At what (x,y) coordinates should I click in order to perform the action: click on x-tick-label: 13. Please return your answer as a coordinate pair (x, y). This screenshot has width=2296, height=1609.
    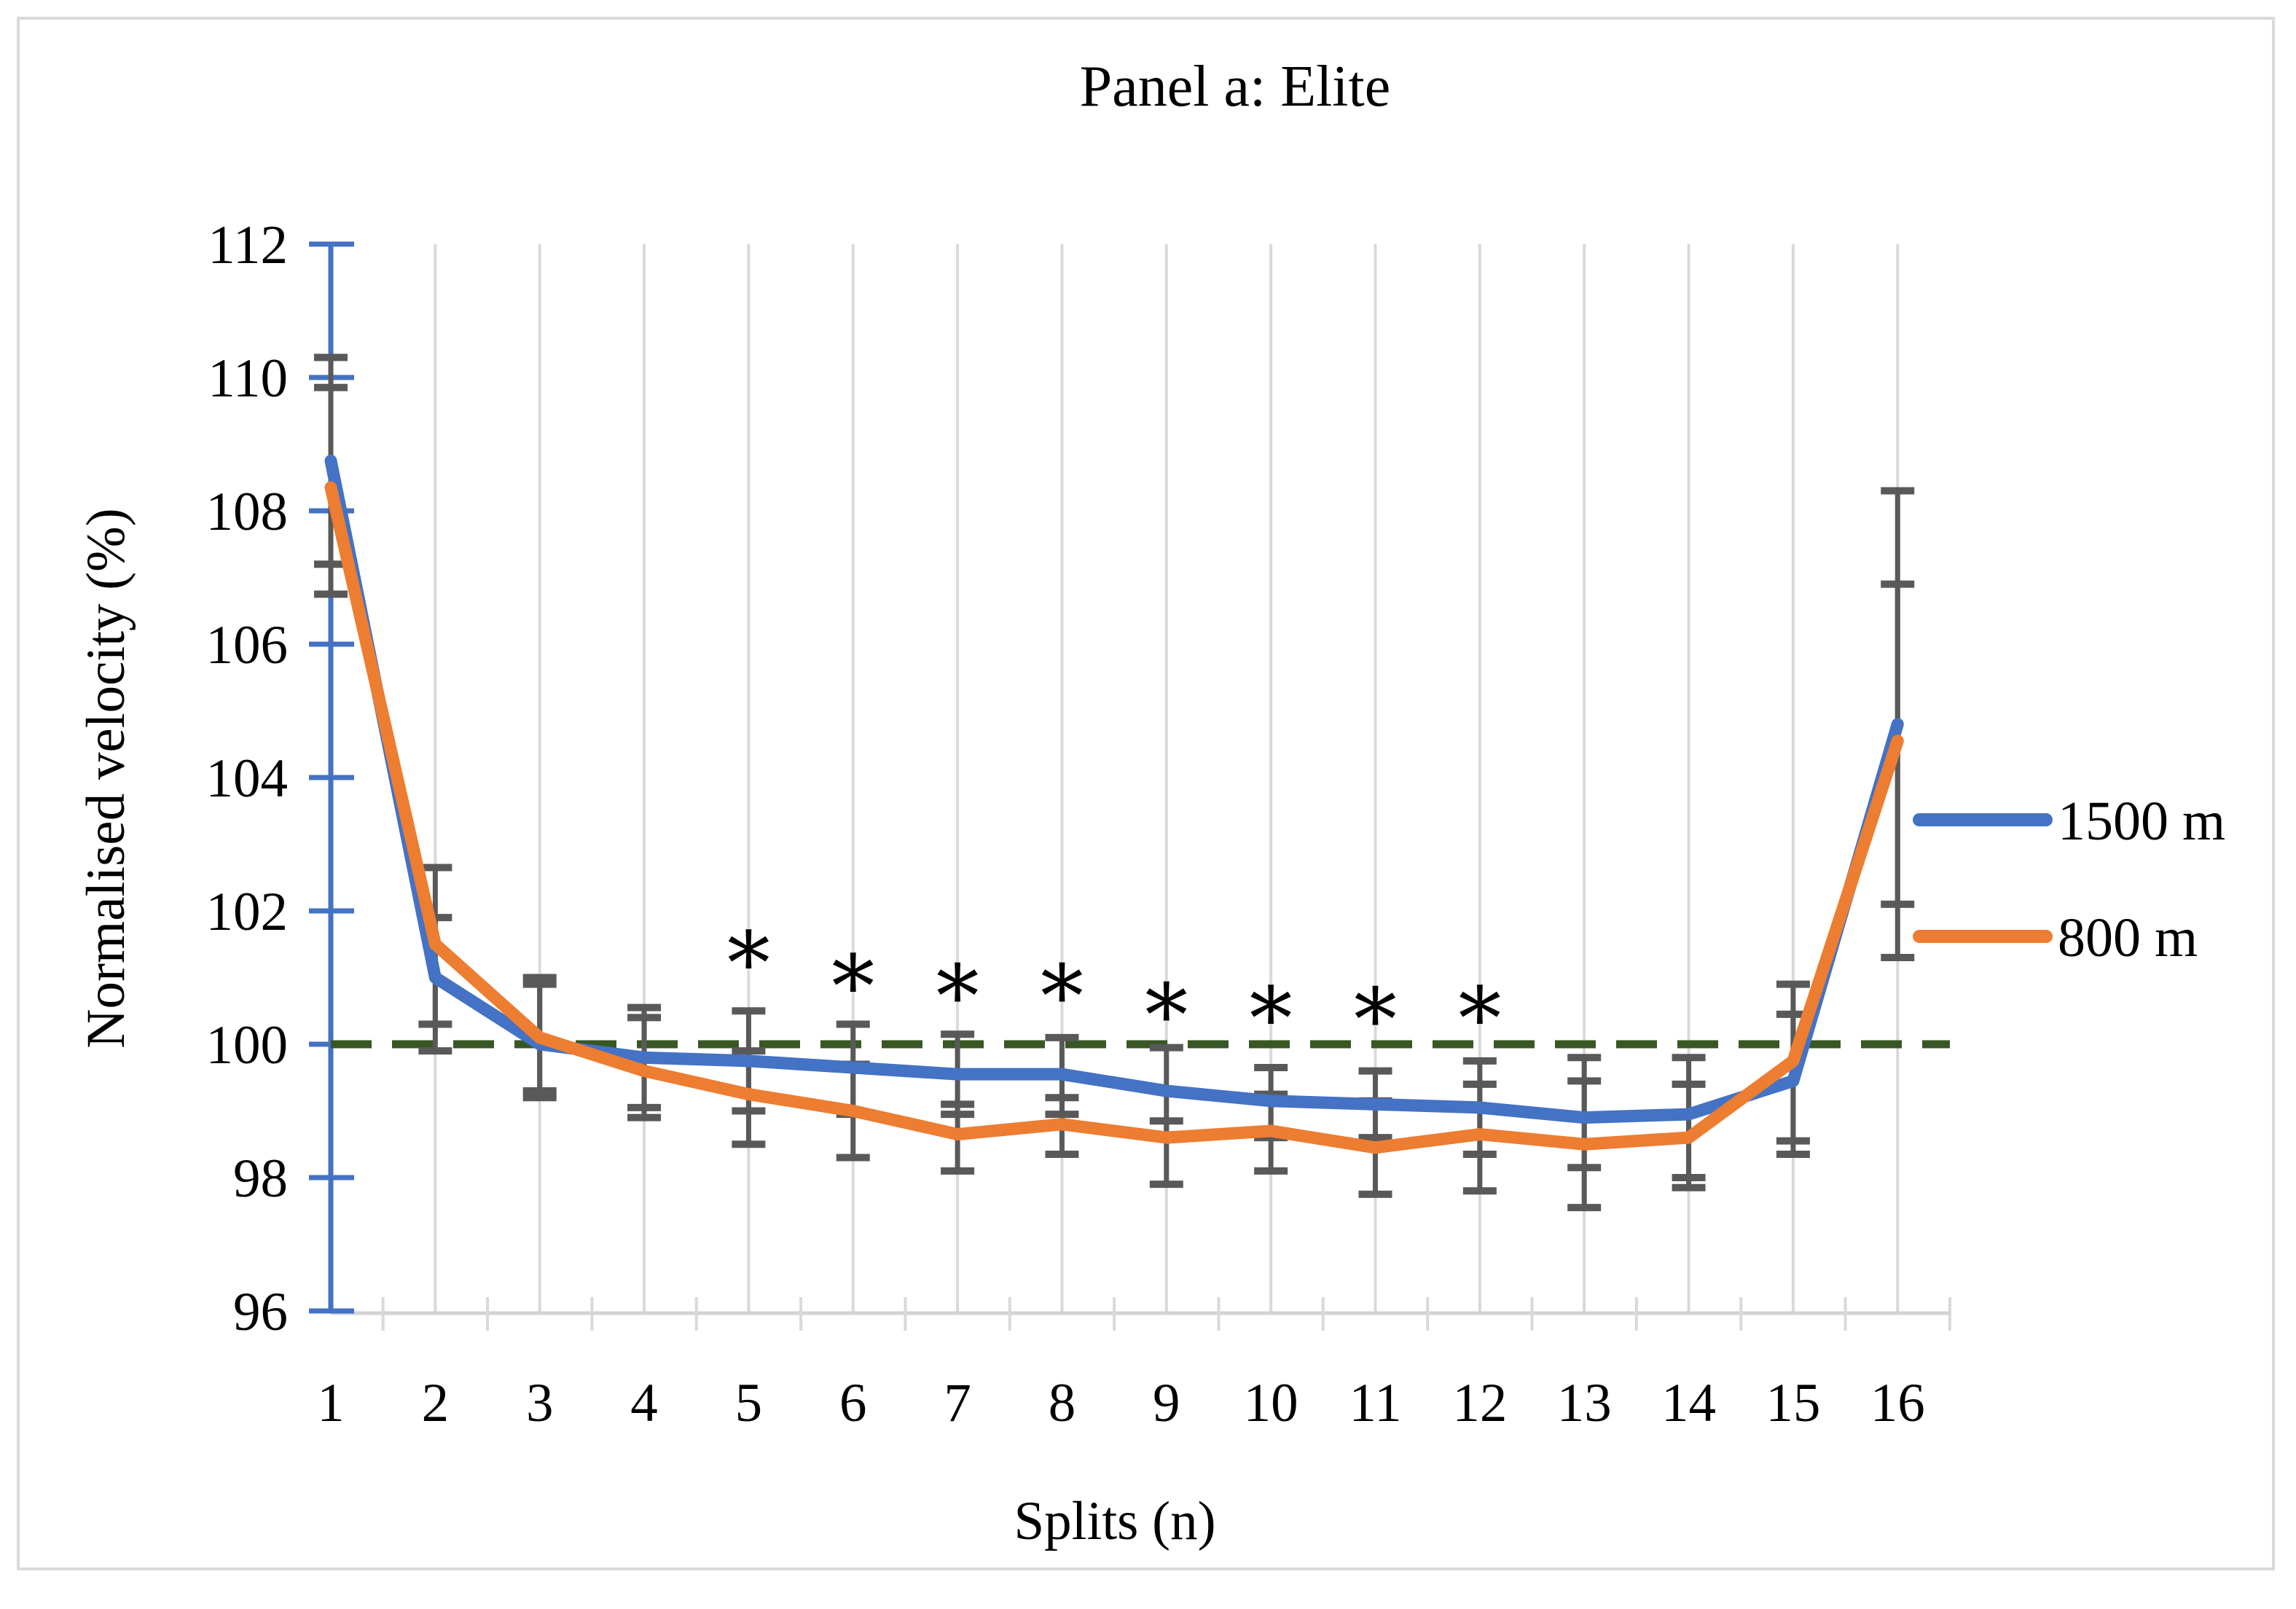
    Looking at the image, I should click on (1584, 1403).